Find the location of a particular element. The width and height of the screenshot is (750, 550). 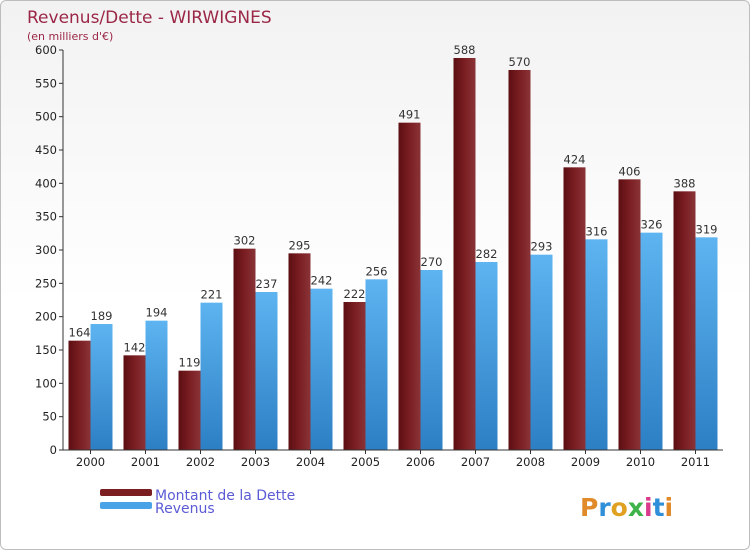

legend-swatch-dette is located at coordinates (126, 492).